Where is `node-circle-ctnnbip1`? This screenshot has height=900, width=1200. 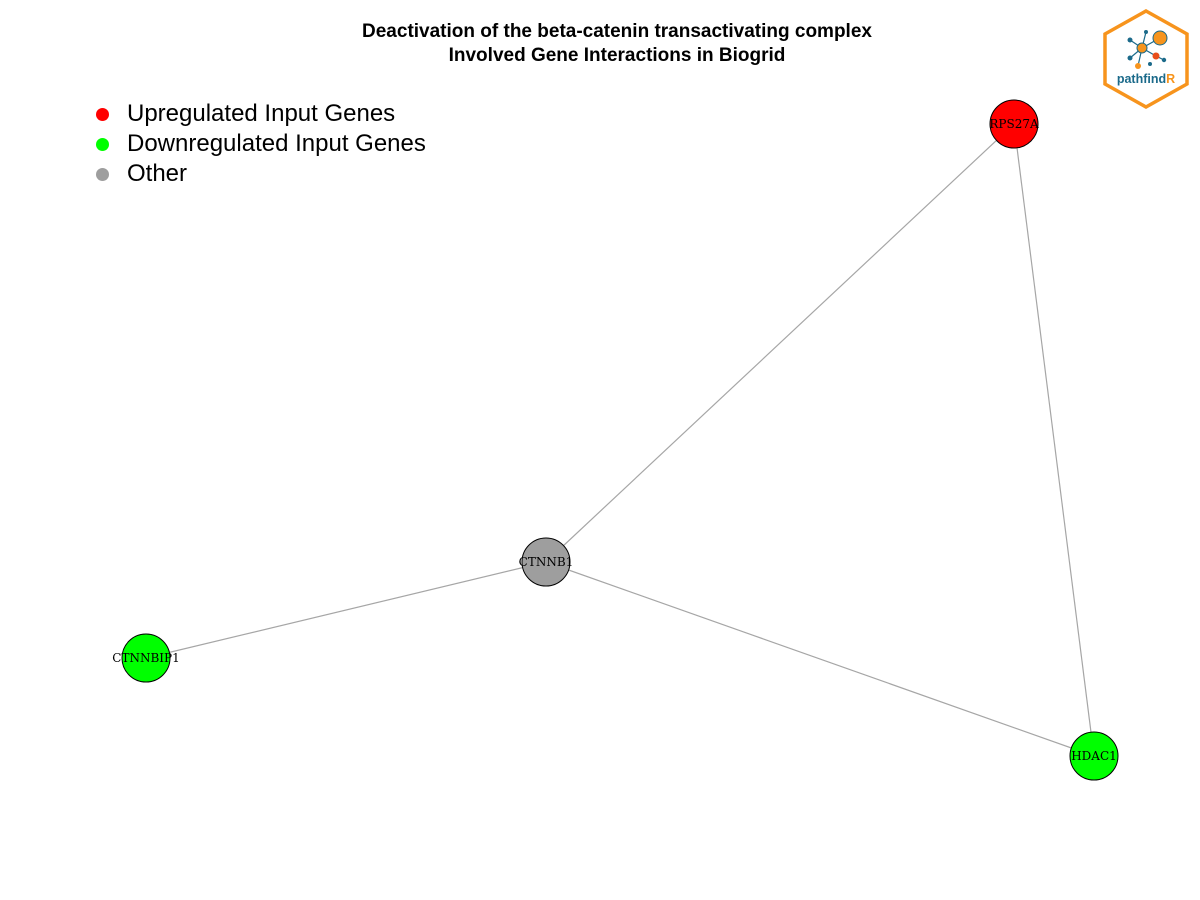
node-circle-ctnnbip1 is located at coordinates (146, 658).